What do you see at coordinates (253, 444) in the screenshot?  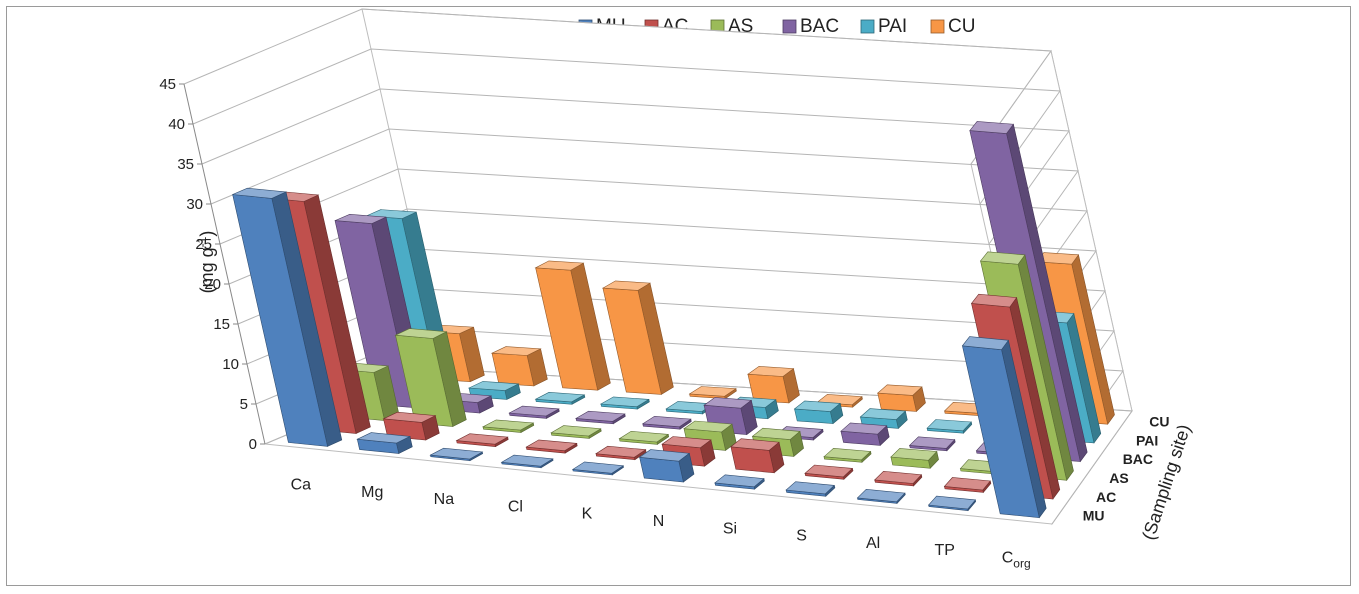 I see `y-tick-label: 0` at bounding box center [253, 444].